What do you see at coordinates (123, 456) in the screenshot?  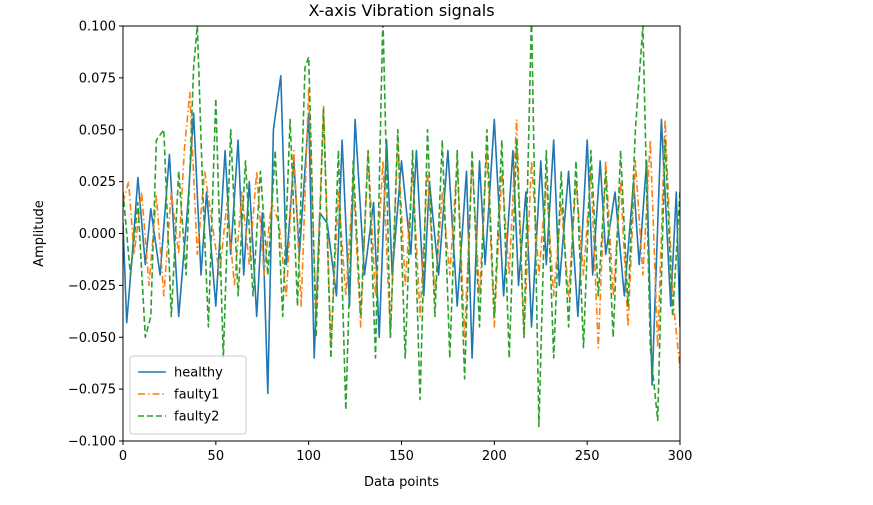 I see `x-tick-label: 0` at bounding box center [123, 456].